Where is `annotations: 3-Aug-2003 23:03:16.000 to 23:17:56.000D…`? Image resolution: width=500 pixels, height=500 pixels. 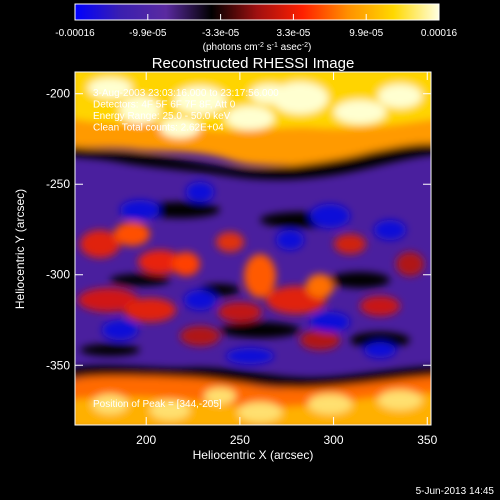 annotations: 3-Aug-2003 23:03:16.000 to 23:17:56.000D… is located at coordinates (186, 111).